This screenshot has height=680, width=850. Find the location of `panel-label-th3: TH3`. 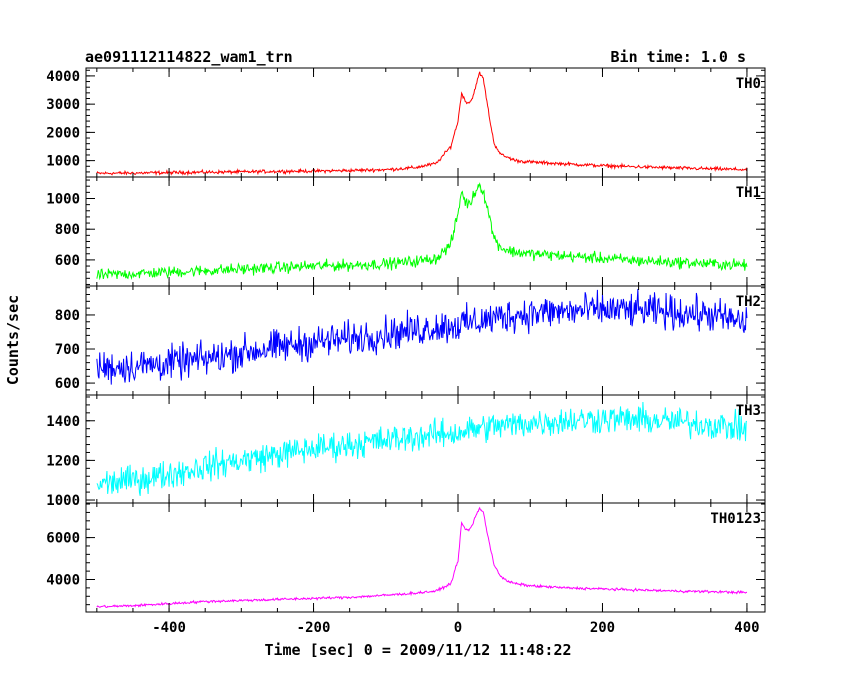

panel-label-th3: TH3 is located at coordinates (748, 411).